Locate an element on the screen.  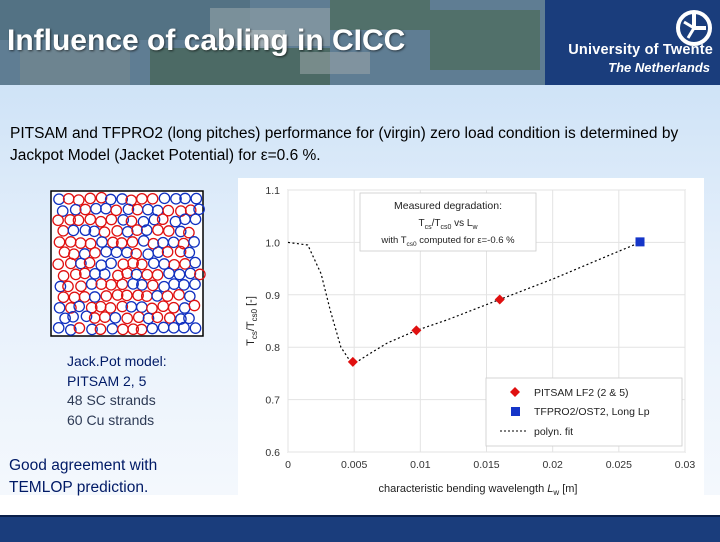
conclusion-text: Good agreement with TEMLOP prediction. is located at coordinates (109, 477).